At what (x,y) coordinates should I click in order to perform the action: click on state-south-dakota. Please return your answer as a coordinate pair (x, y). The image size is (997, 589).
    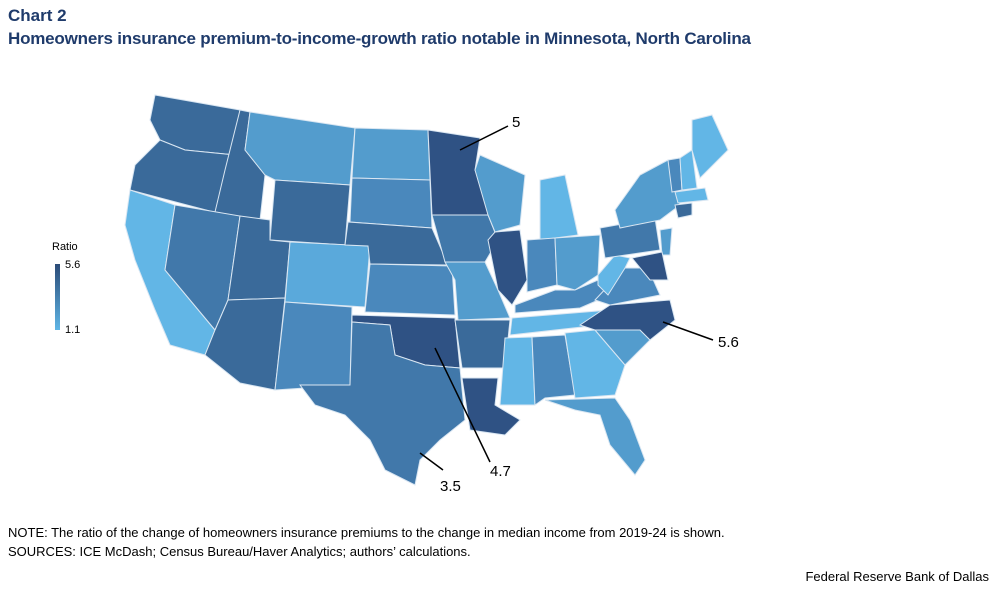
    Looking at the image, I should click on (391, 203).